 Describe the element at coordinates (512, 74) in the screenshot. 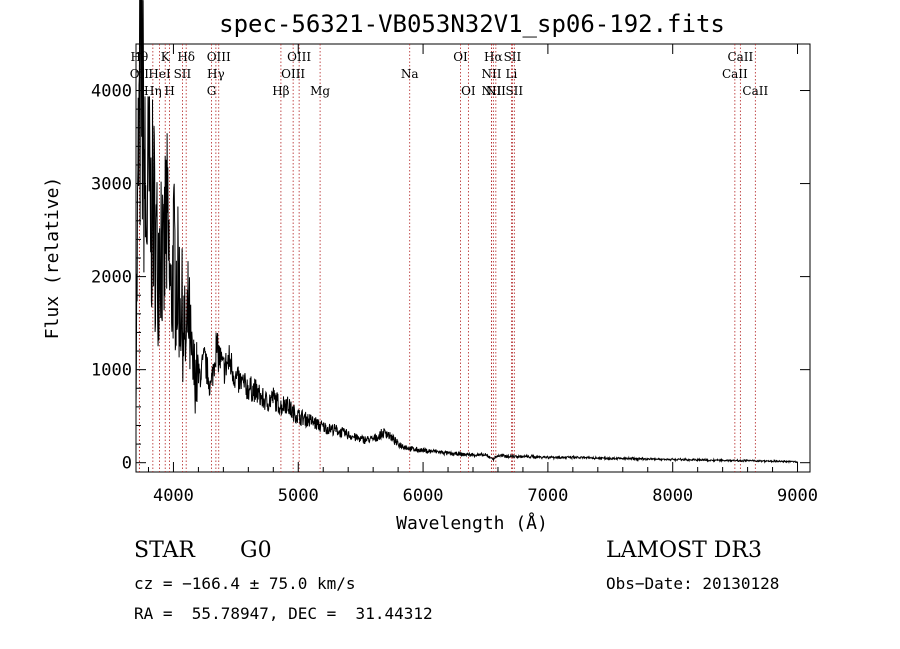

I see `line-label-Li: Li` at that location.